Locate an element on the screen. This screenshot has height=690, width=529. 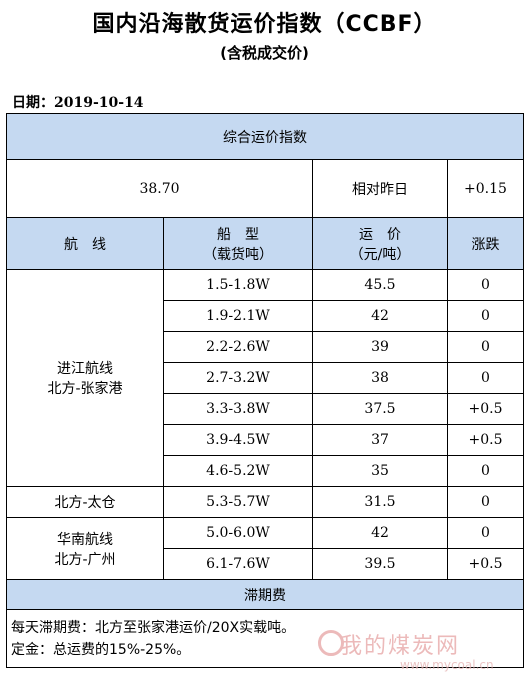
freight-price-cell: 39 is located at coordinates (380, 347).